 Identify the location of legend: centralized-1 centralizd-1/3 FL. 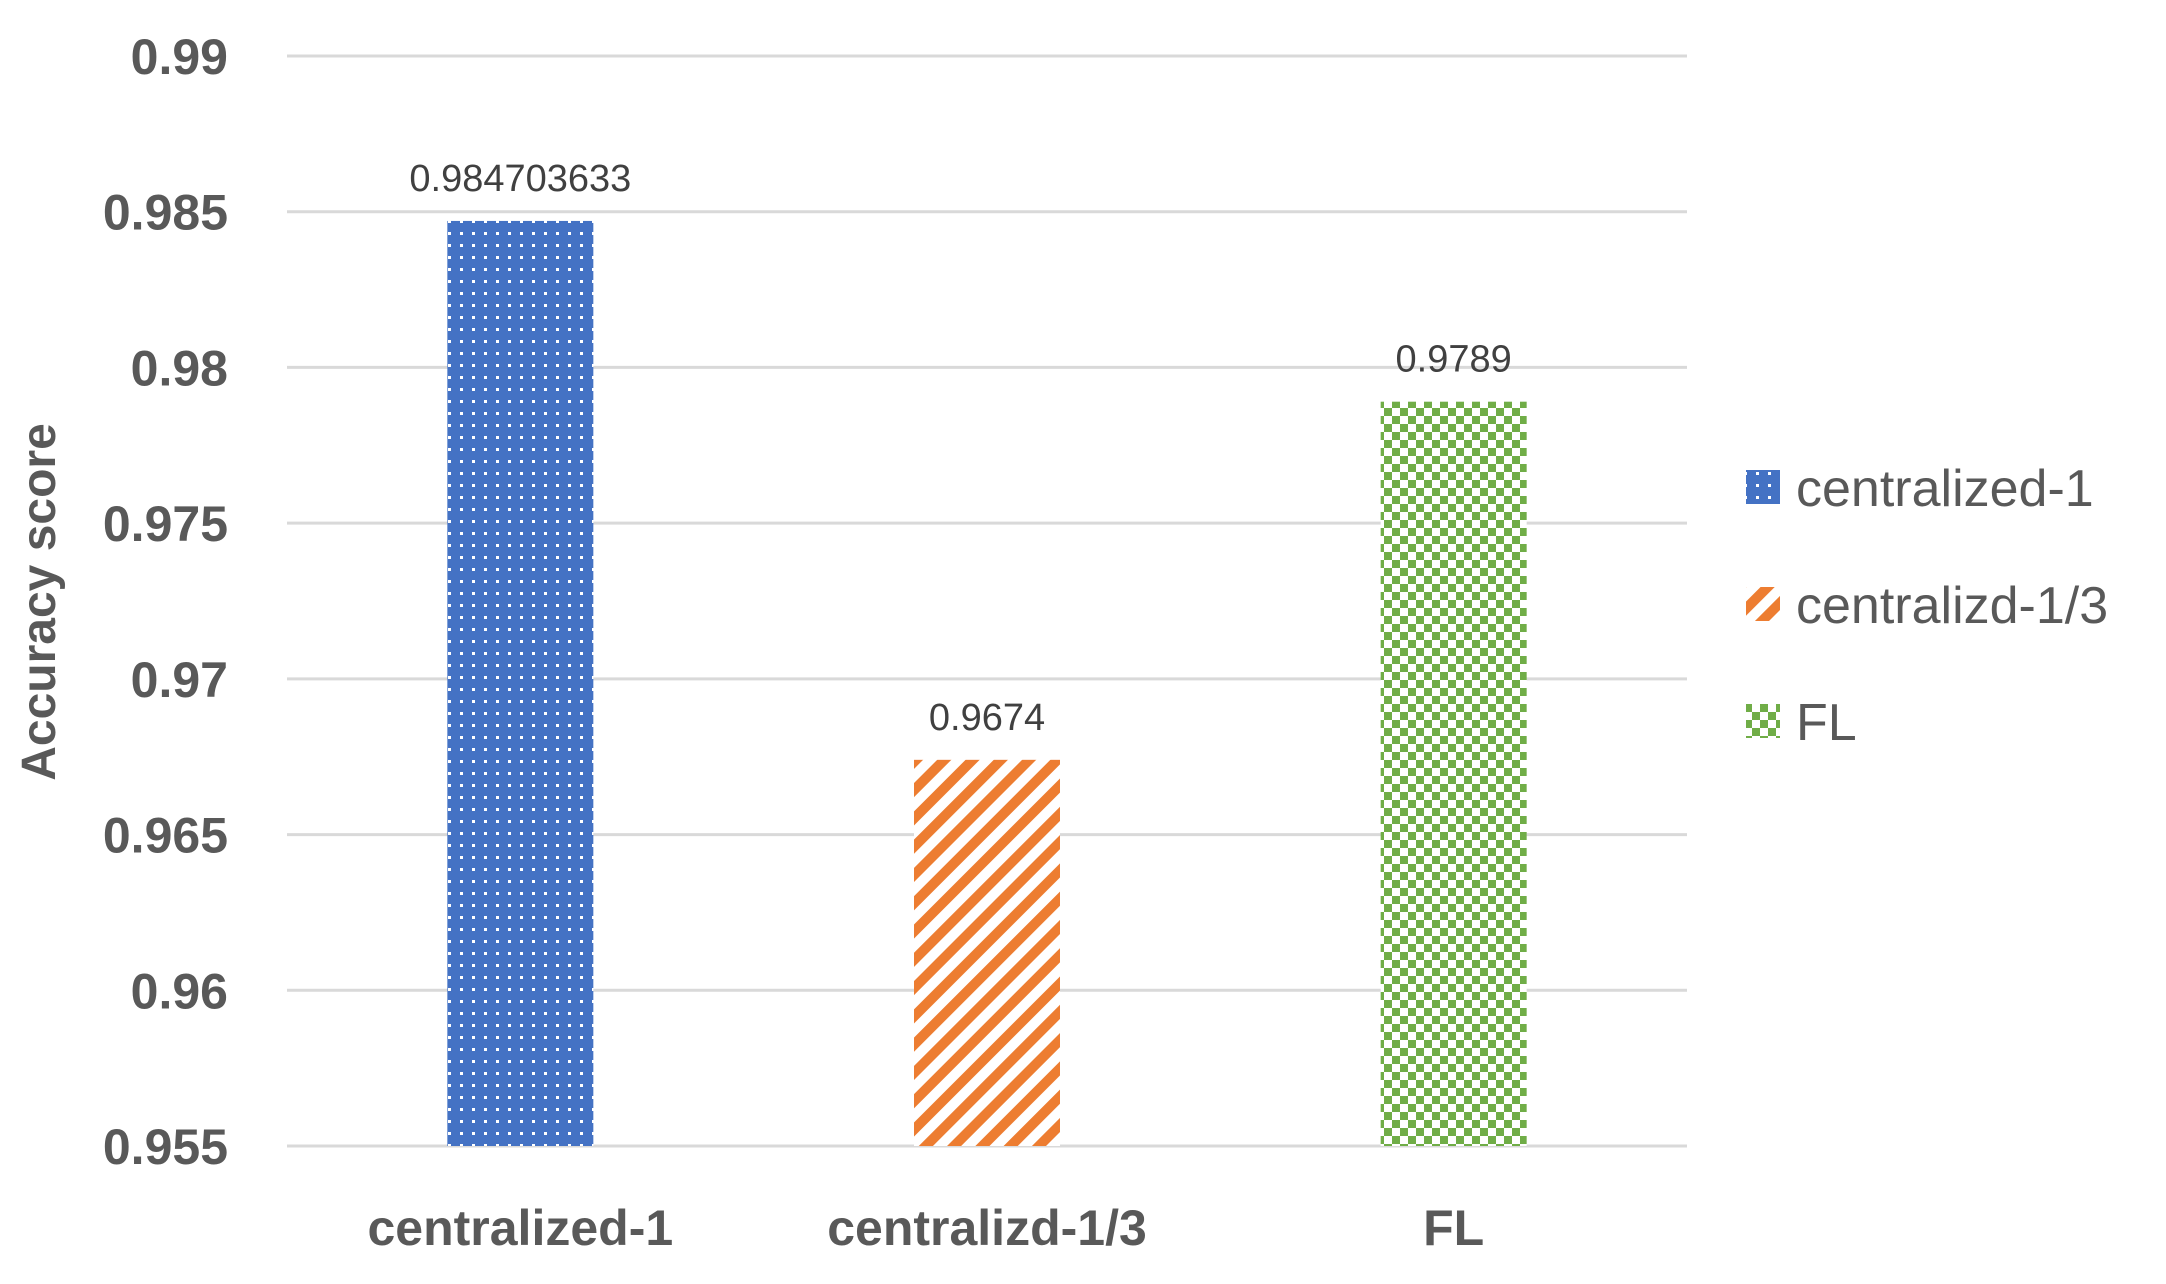
(1927, 606).